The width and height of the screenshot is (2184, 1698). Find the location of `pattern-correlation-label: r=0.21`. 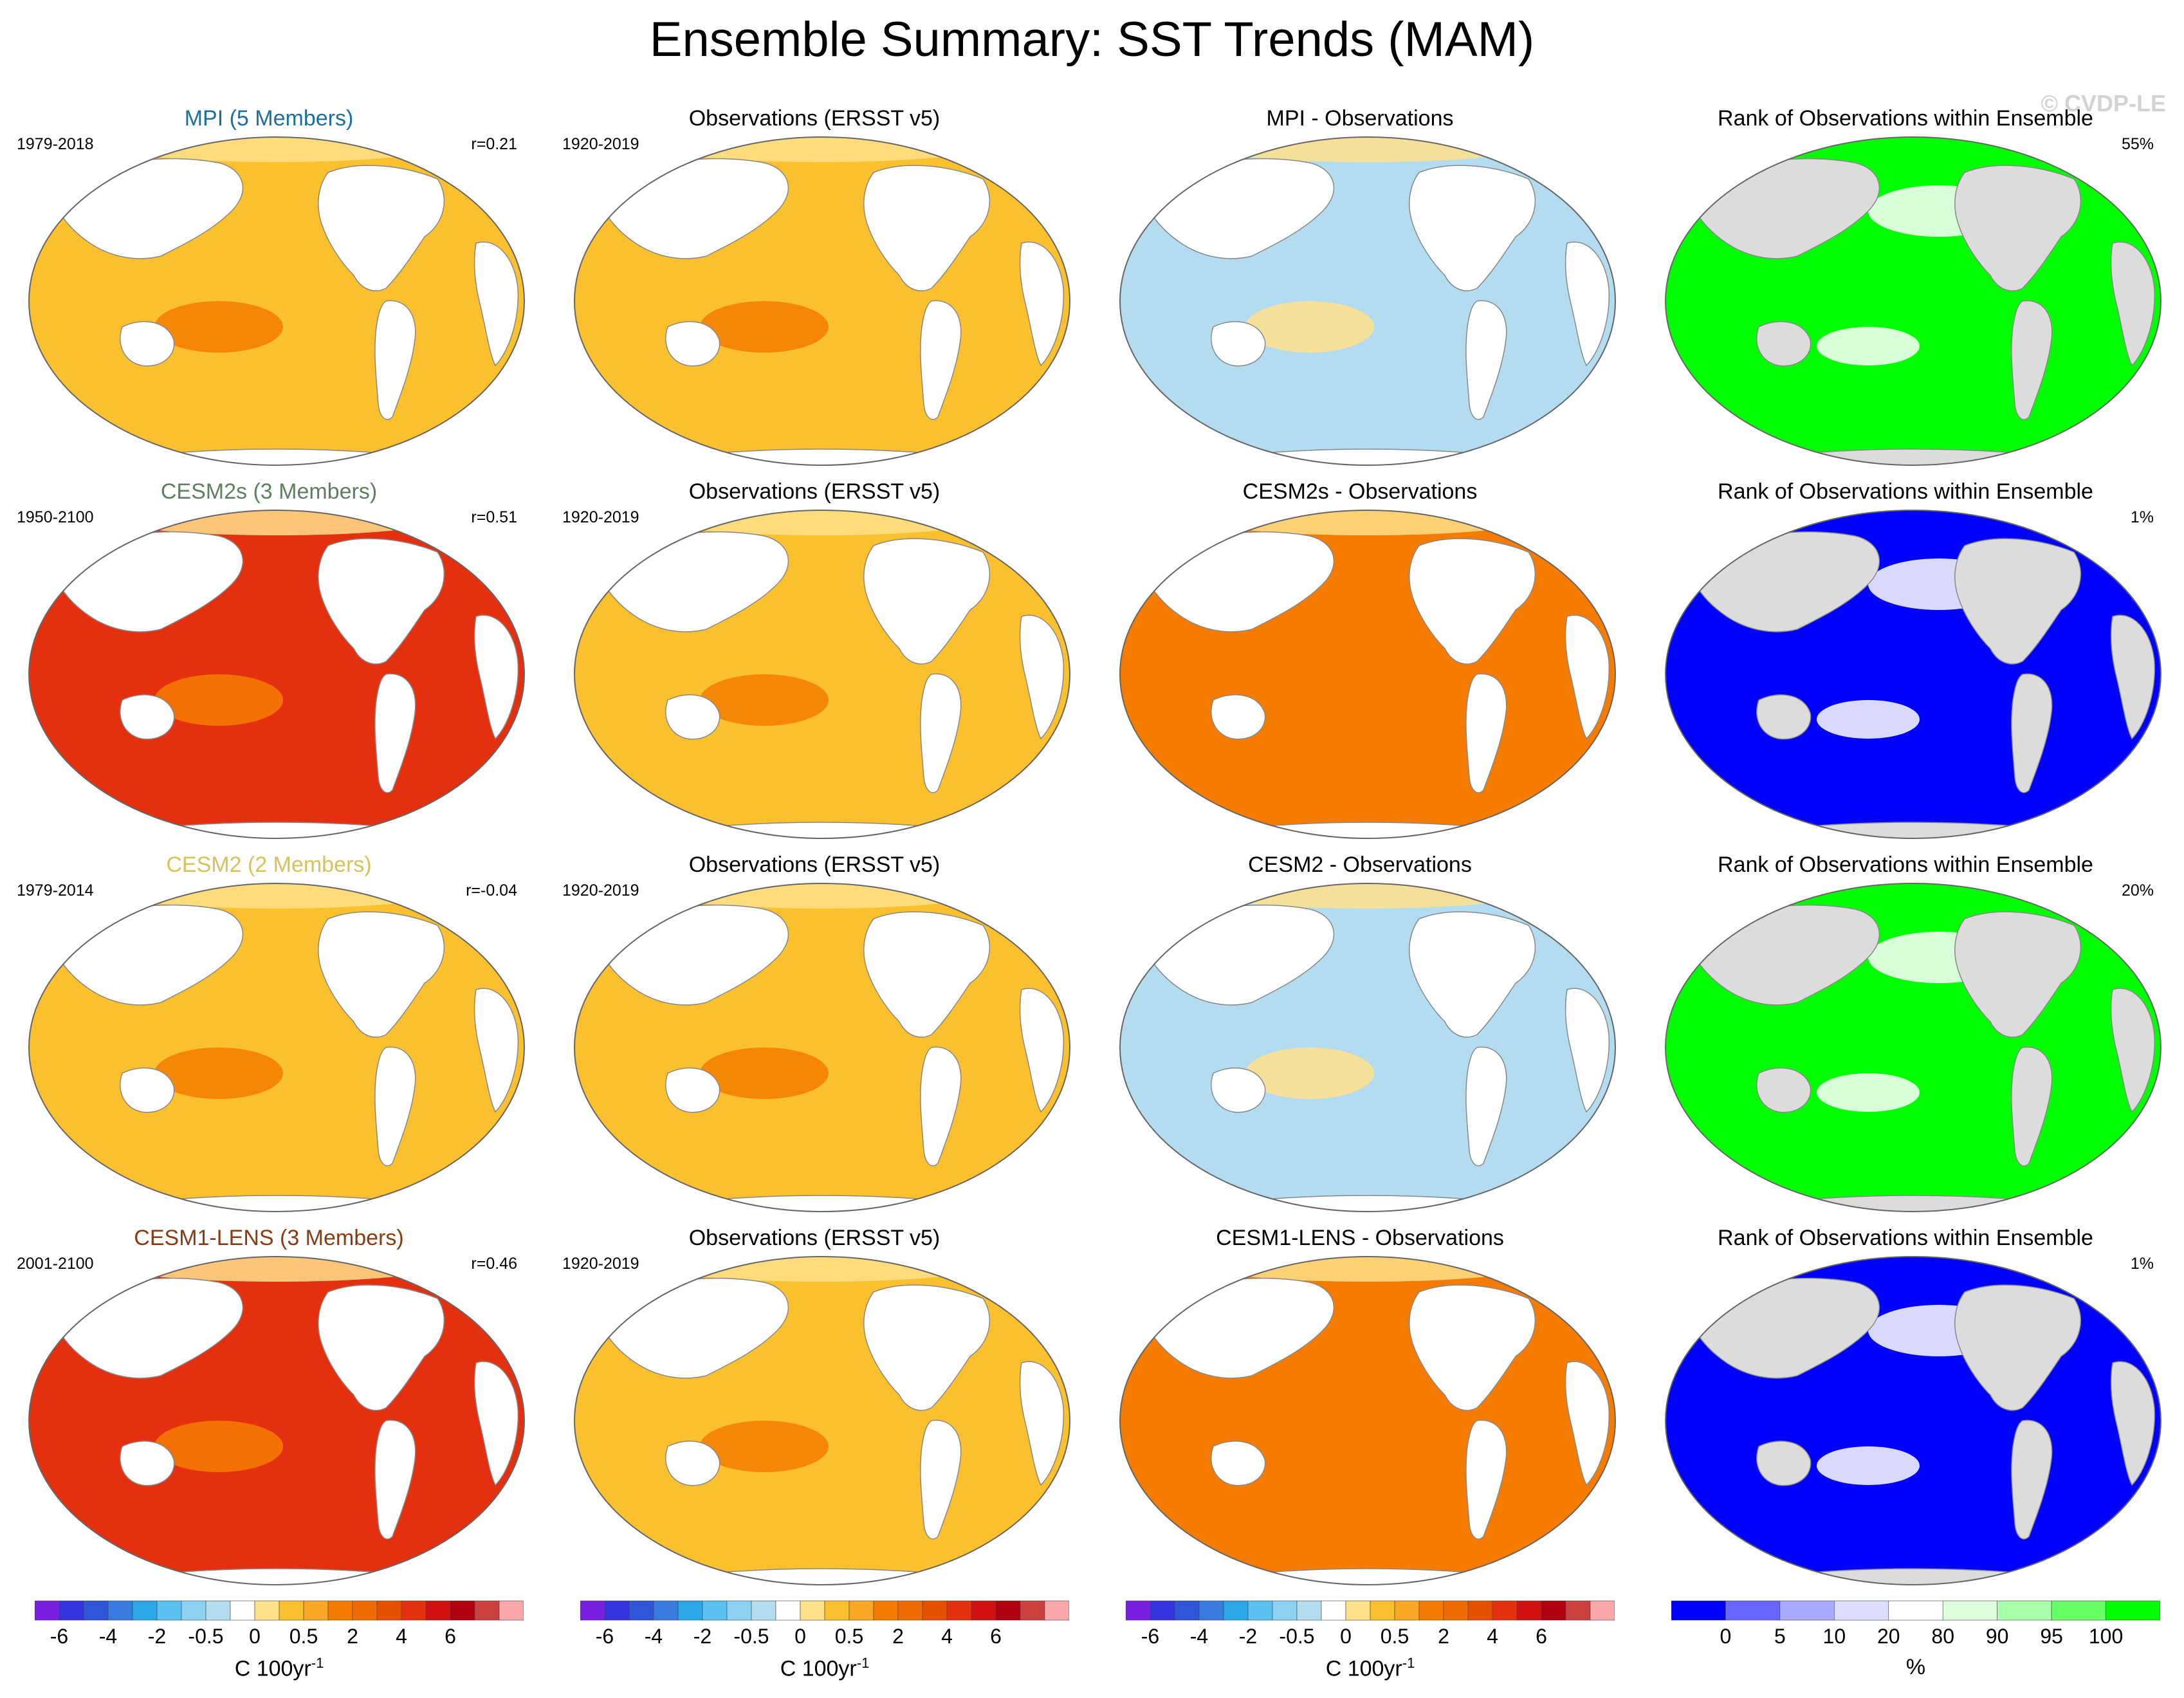

pattern-correlation-label: r=0.21 is located at coordinates (494, 144).